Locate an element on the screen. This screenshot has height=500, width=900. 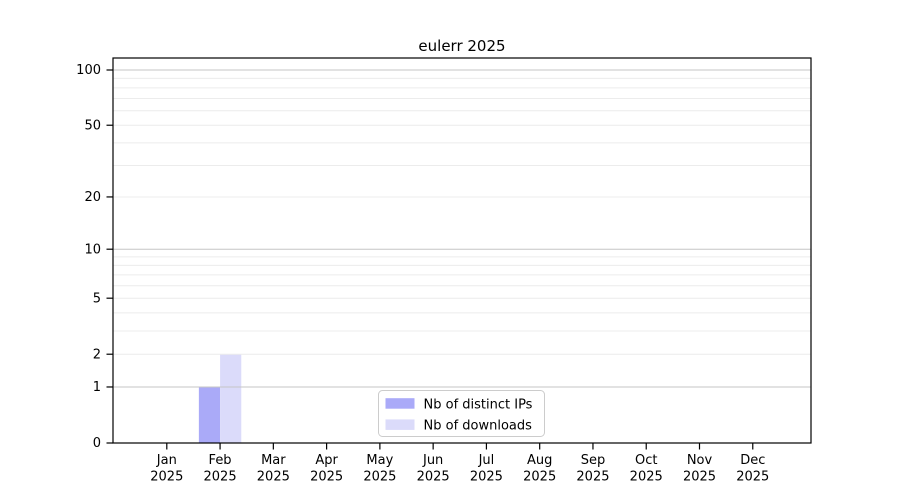
legend-box is located at coordinates (461, 413).